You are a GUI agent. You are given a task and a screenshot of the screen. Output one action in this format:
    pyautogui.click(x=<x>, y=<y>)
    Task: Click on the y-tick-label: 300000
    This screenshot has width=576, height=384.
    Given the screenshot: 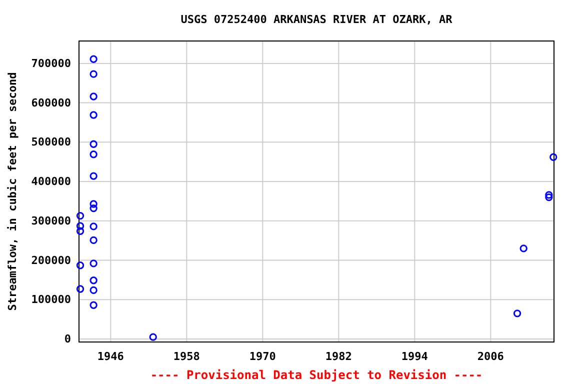 What is the action you would take?
    pyautogui.click(x=51, y=221)
    